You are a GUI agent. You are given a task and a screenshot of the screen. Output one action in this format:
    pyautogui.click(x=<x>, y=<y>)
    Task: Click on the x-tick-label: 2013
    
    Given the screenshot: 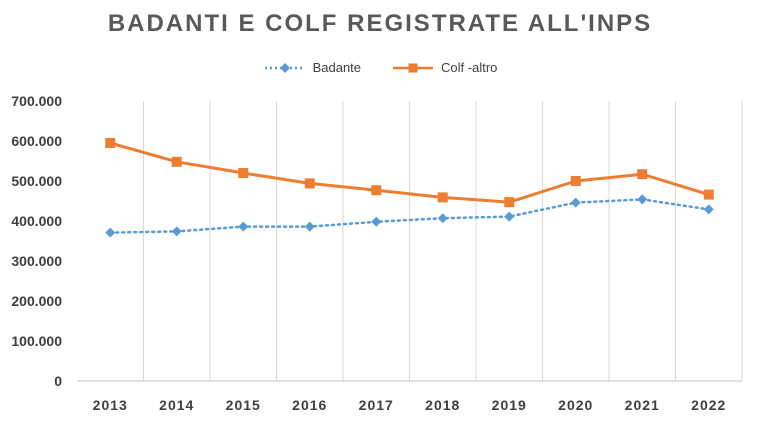 What is the action you would take?
    pyautogui.click(x=110, y=405)
    